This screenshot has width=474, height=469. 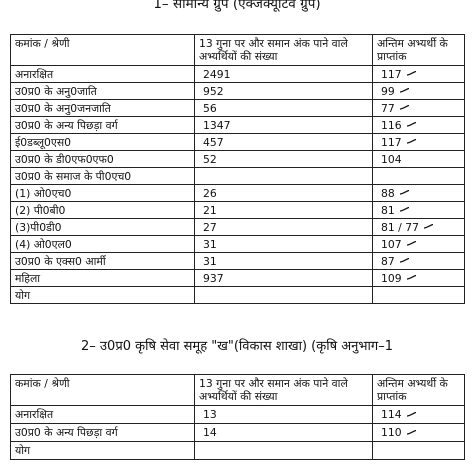 What do you see at coordinates (38, 227) in the screenshot?
I see `category-cell-text: (3)पी0डी0` at bounding box center [38, 227].